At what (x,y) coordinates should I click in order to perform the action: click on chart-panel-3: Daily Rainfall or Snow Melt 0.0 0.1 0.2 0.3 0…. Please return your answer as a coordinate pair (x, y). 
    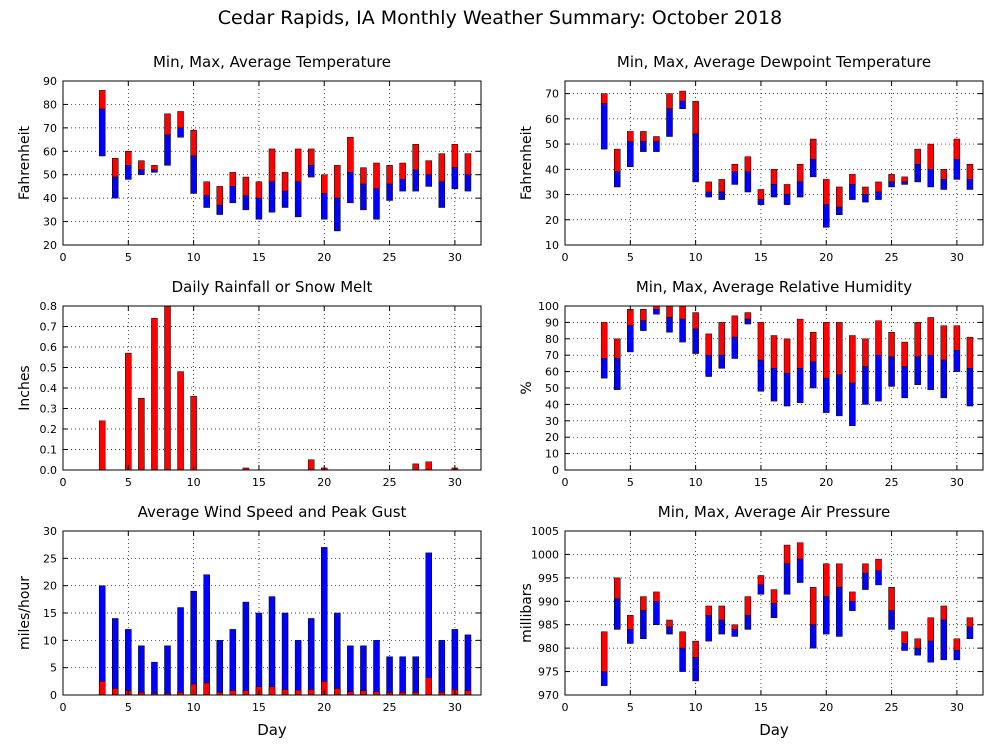
    Looking at the image, I should click on (249, 383).